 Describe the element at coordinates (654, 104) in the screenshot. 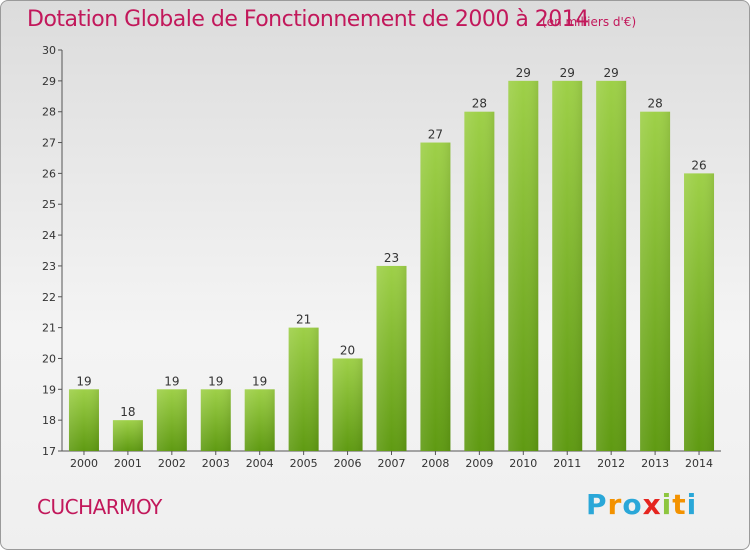

I see `data-label-2013: 28` at that location.